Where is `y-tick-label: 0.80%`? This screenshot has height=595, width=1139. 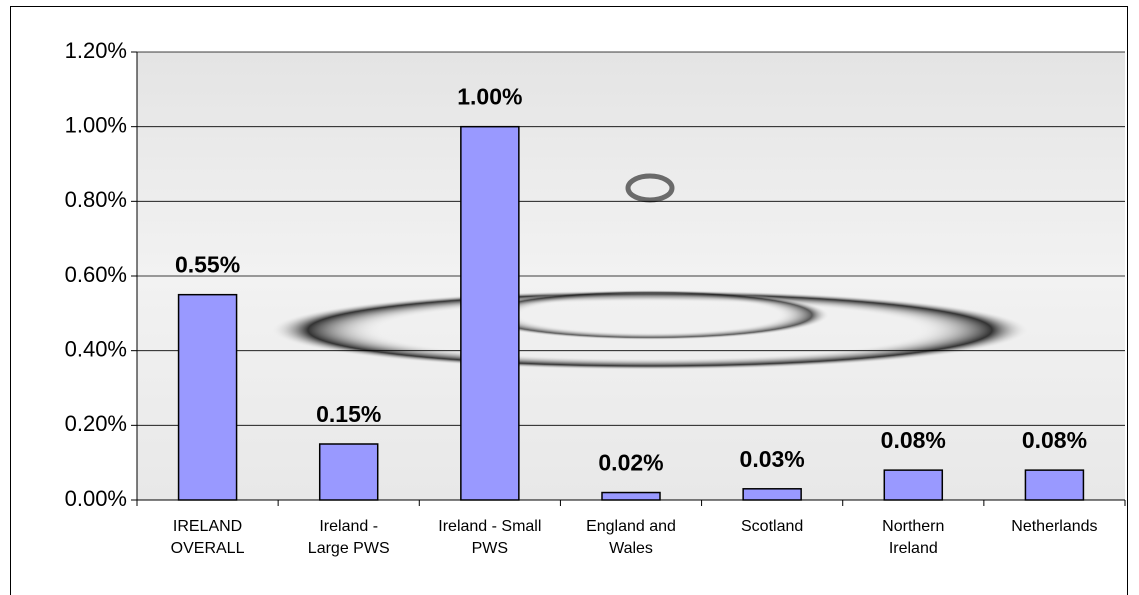
y-tick-label: 0.80% is located at coordinates (96, 199).